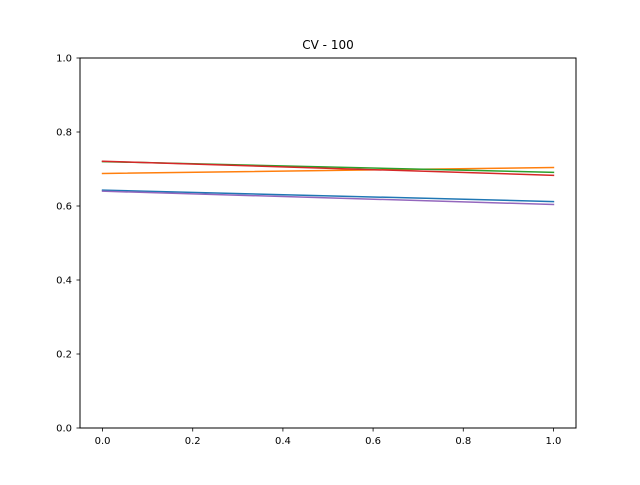 The height and width of the screenshot is (485, 640). Describe the element at coordinates (64, 133) in the screenshot. I see `y-tick-label: 0.8` at that location.